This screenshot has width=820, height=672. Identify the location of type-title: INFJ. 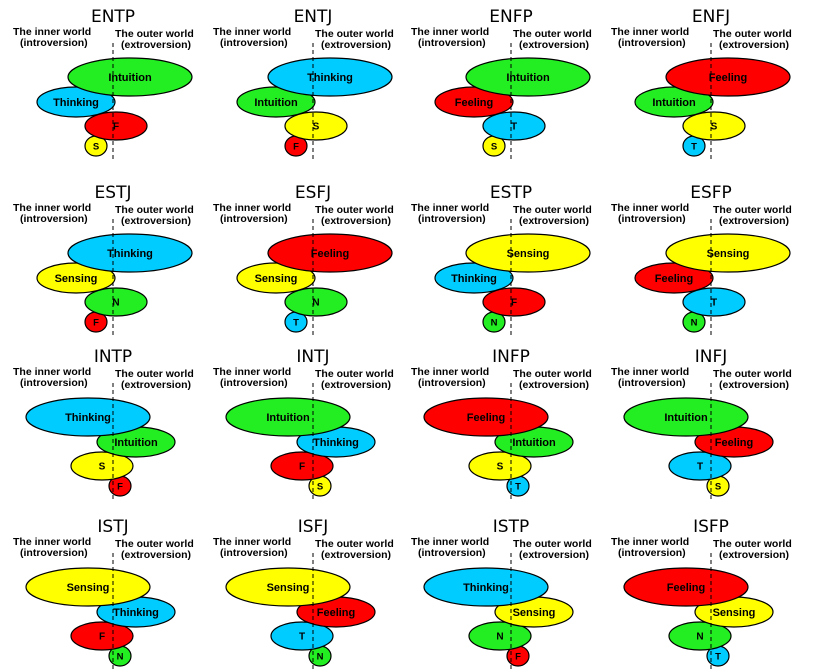
(711, 357).